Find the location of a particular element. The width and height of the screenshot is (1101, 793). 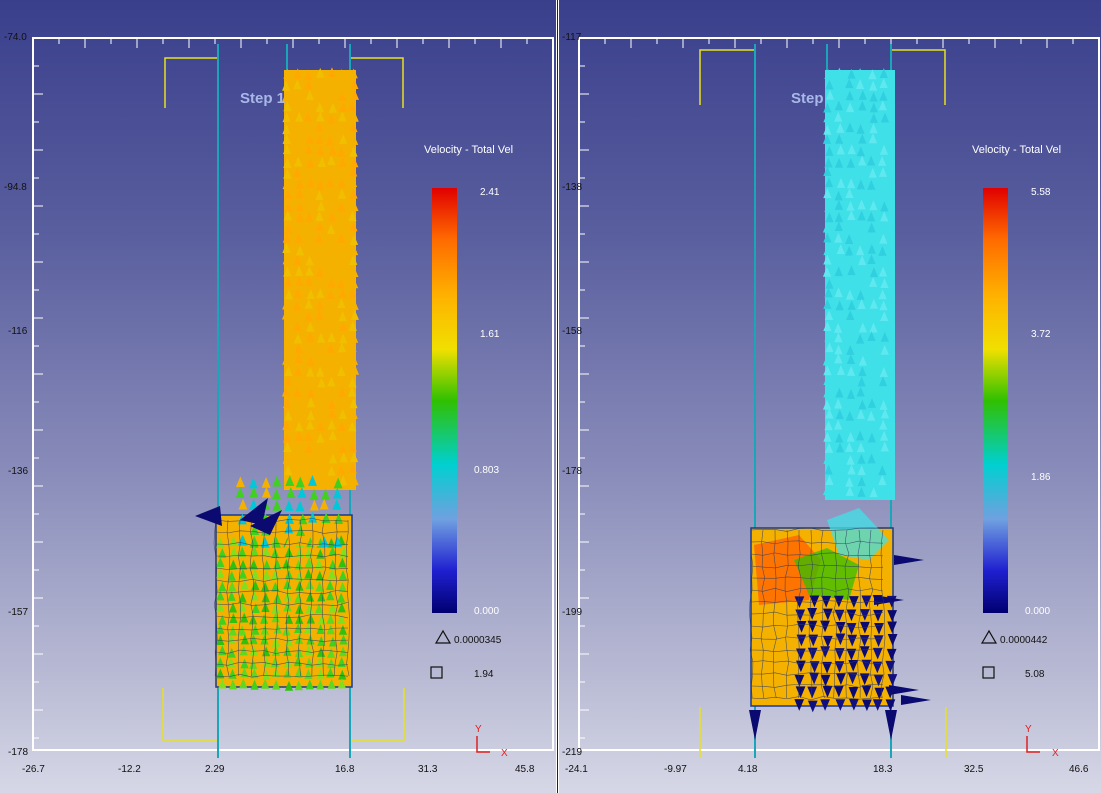

right-step-label: Step is located at coordinates (807, 98).